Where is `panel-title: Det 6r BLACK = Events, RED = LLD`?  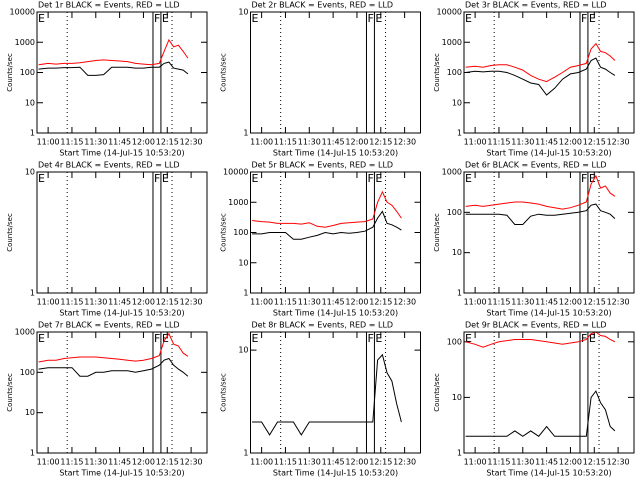 panel-title: Det 6r BLACK = Events, RED = LLD is located at coordinates (536, 165).